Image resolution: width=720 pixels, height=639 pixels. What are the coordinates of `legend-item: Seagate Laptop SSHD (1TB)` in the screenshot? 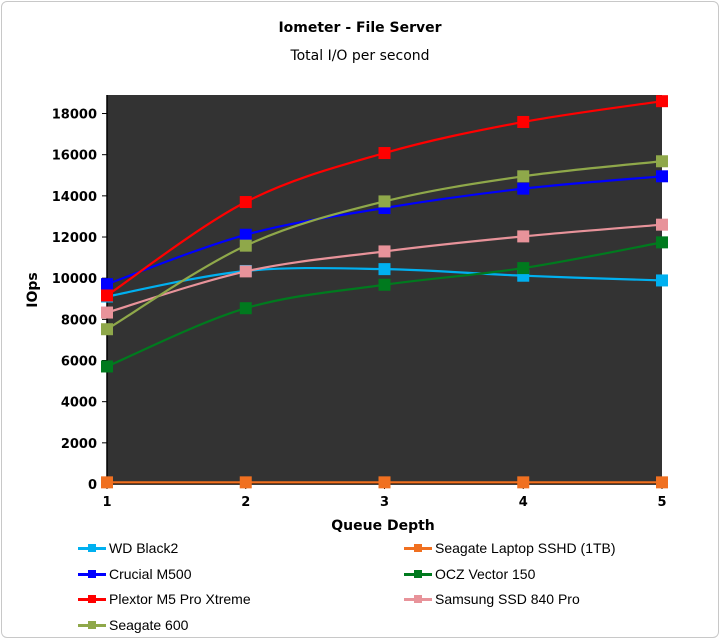 It's located at (510, 548).